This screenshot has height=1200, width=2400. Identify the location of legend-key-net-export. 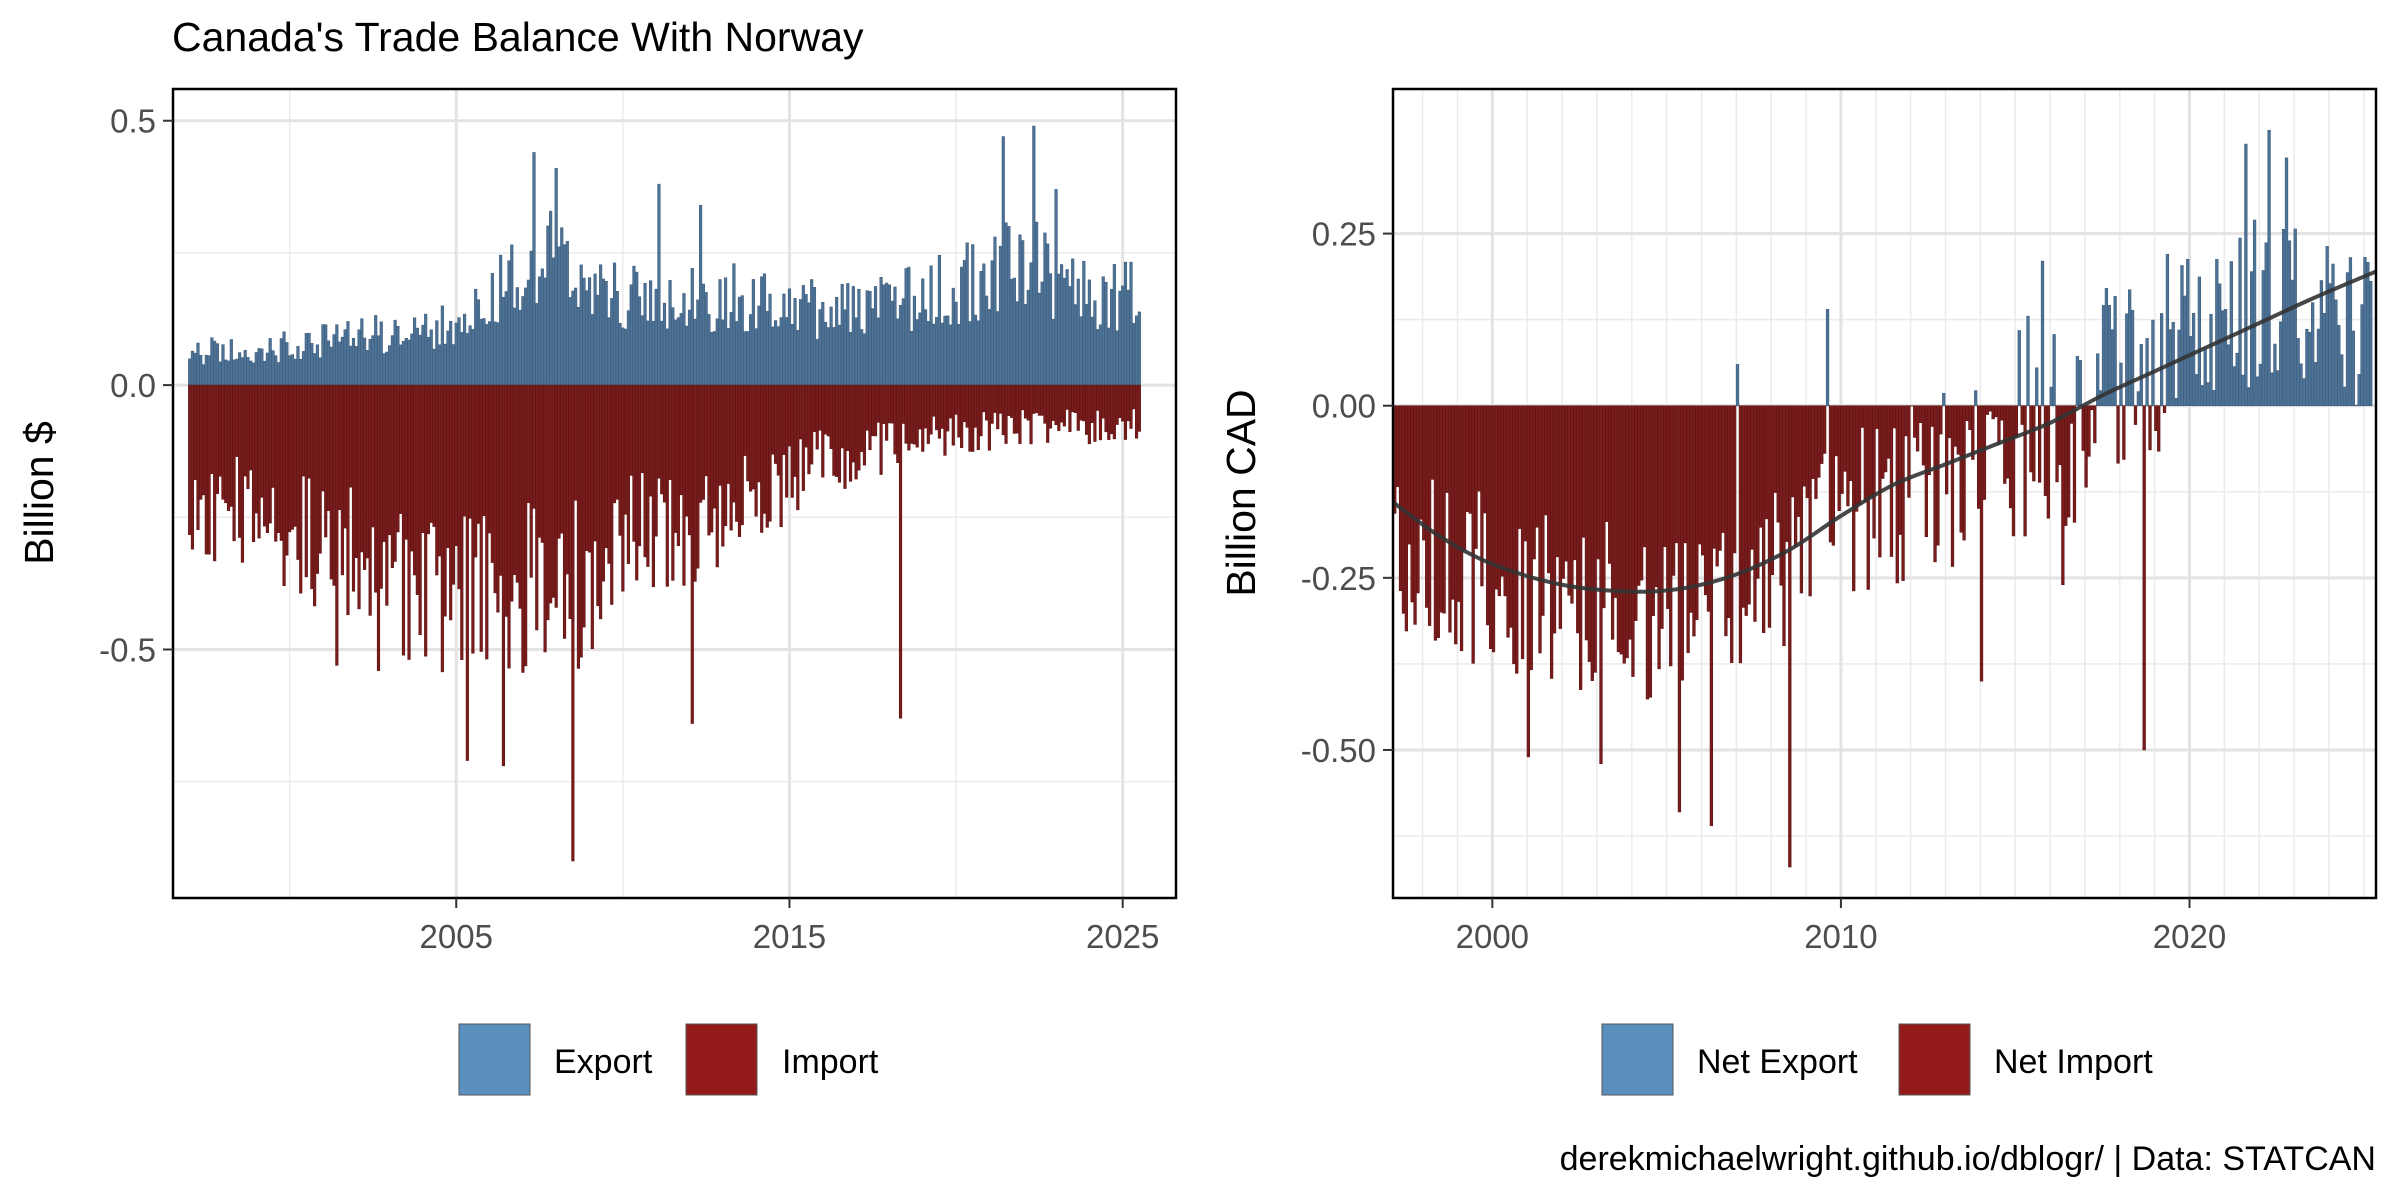
(1637, 1059).